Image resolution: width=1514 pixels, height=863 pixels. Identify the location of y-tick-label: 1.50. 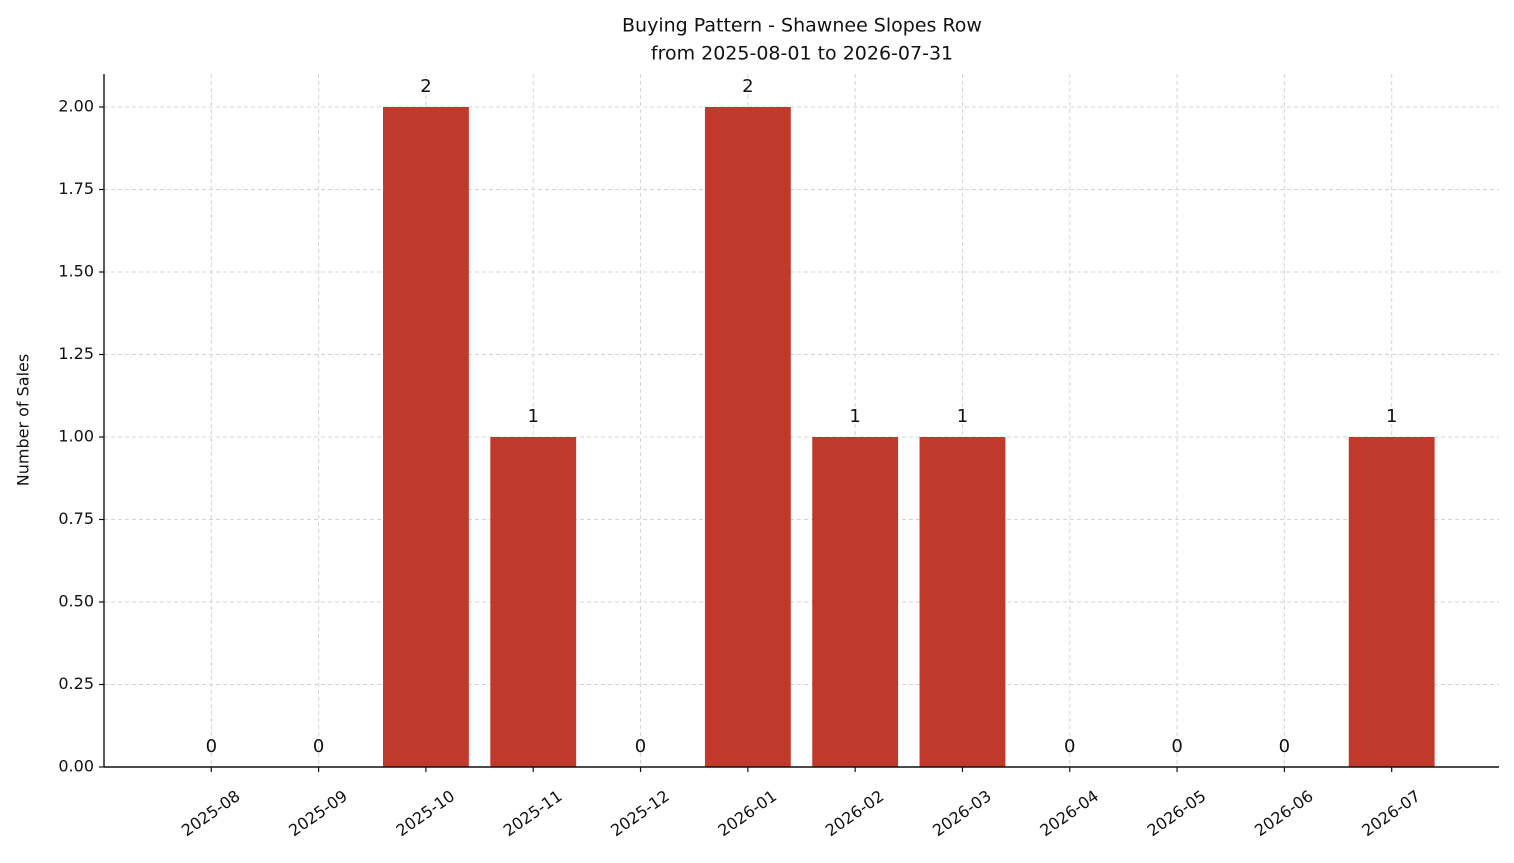
(76, 271).